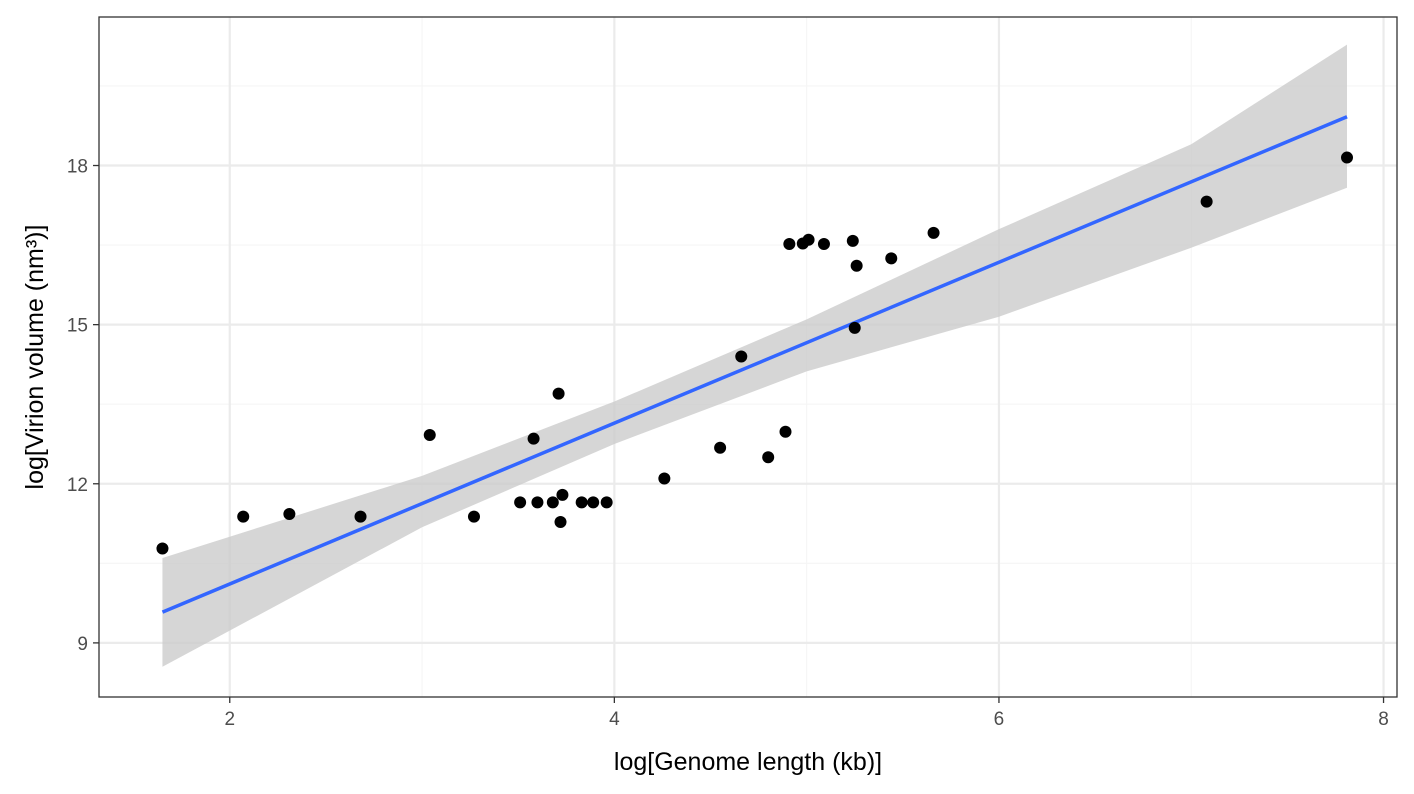 The image size is (1414, 794). What do you see at coordinates (1383, 719) in the screenshot?
I see `x-tick-label: 8` at bounding box center [1383, 719].